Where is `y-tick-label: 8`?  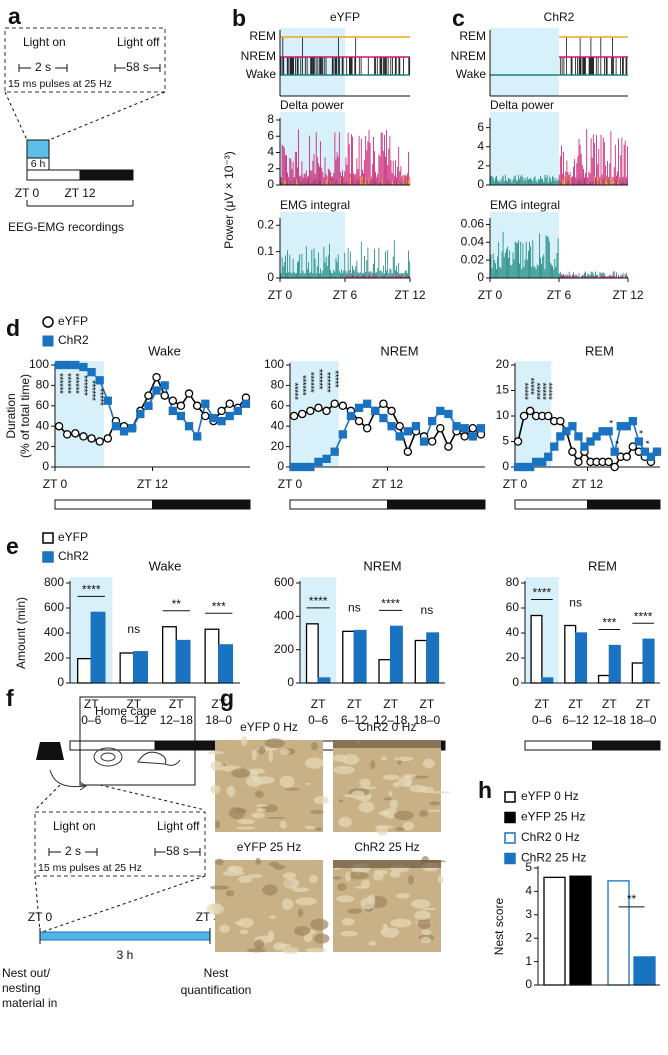
y-tick-label: 8 is located at coordinates (270, 119).